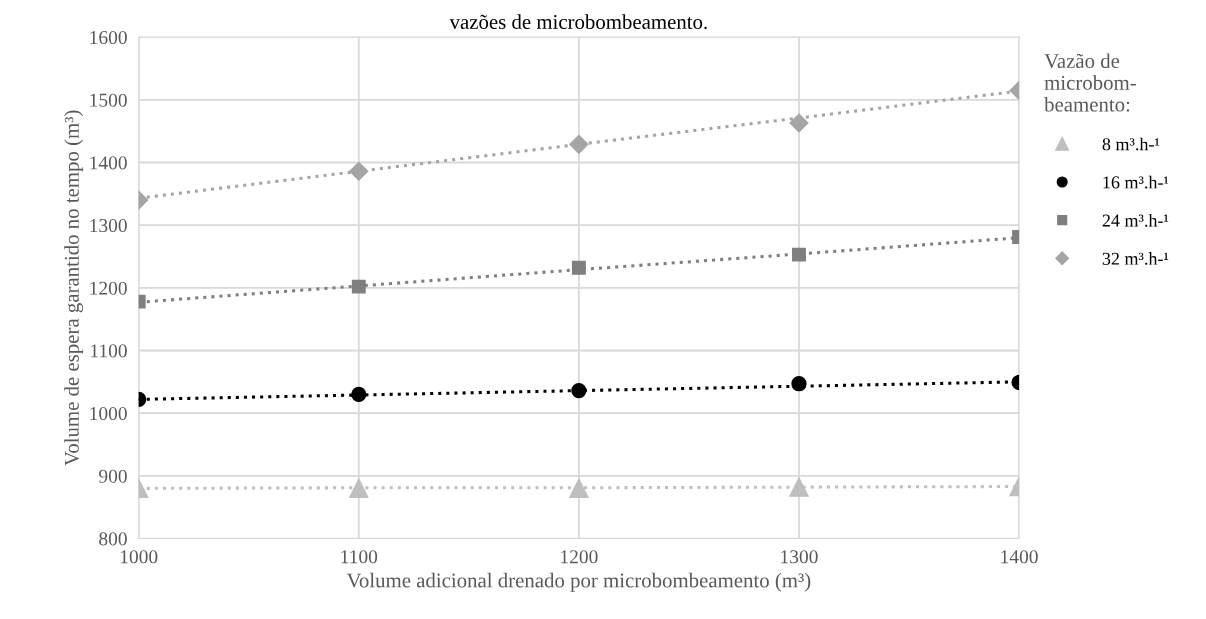  Describe the element at coordinates (139, 557) in the screenshot. I see `x-tick-label: 1000` at that location.